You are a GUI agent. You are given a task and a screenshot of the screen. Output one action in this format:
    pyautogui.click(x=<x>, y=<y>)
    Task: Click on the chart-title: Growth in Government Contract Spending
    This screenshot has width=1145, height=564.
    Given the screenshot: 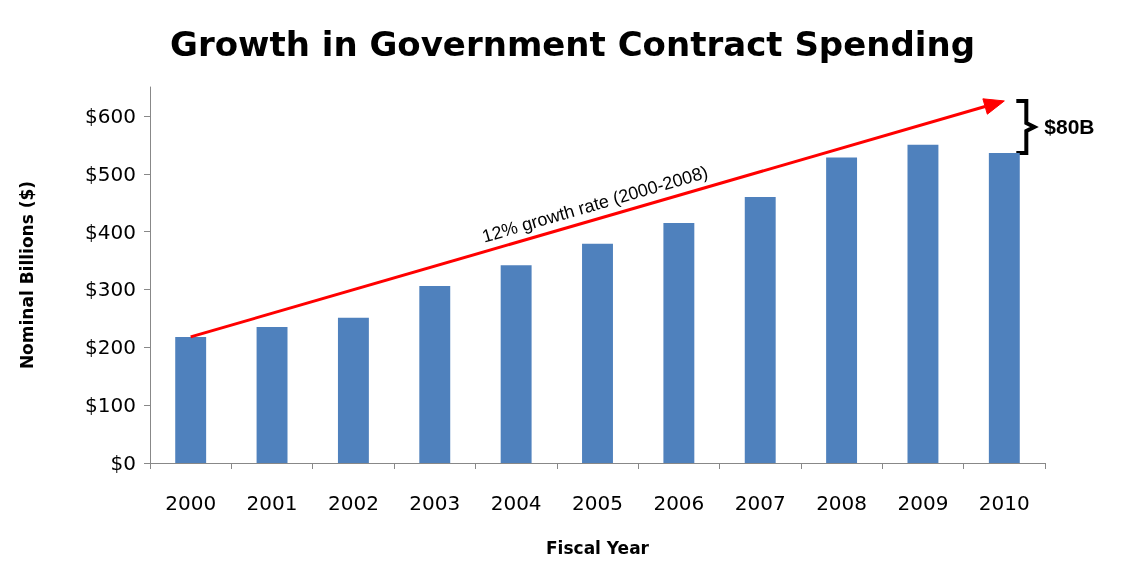 What is the action you would take?
    pyautogui.click(x=572, y=44)
    